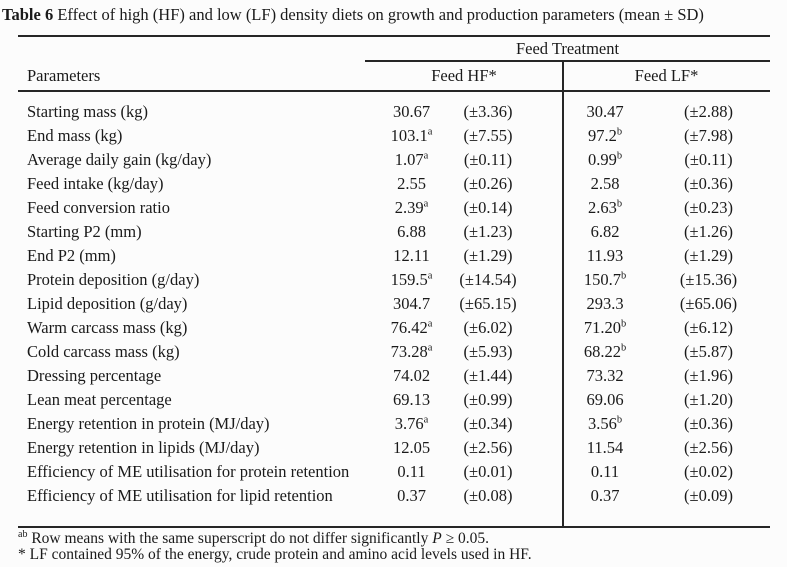 This screenshot has width=787, height=567. Describe the element at coordinates (87, 111) in the screenshot. I see `parameter-name: Starting mass (kg)` at that location.